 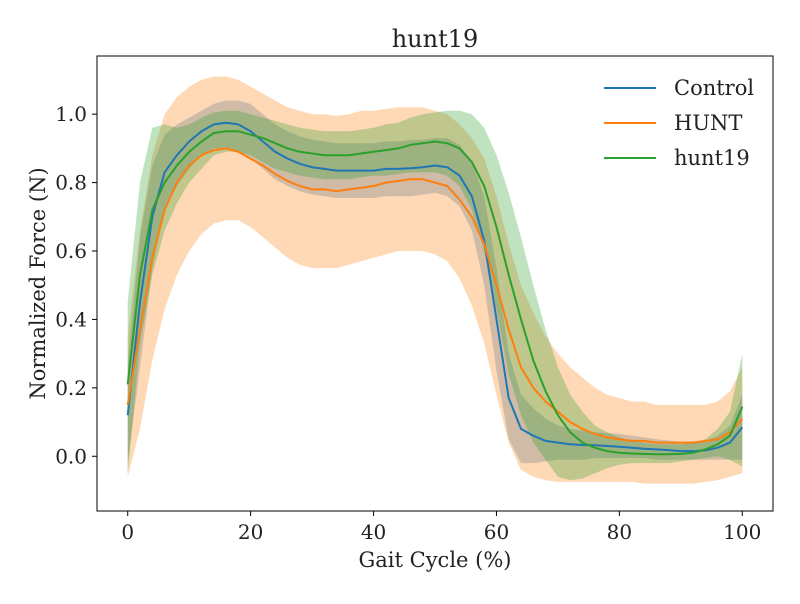 I want to click on y-tick-label: 1.0, so click(x=71, y=114).